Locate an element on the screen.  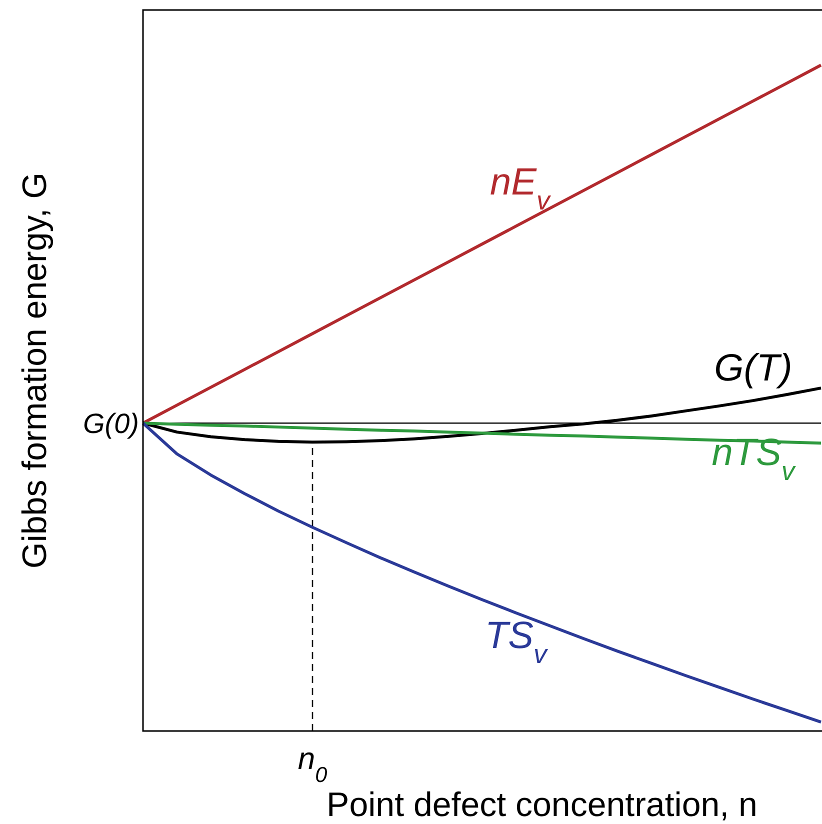
series-label: TS$_{v}$ is located at coordinates (516, 641).